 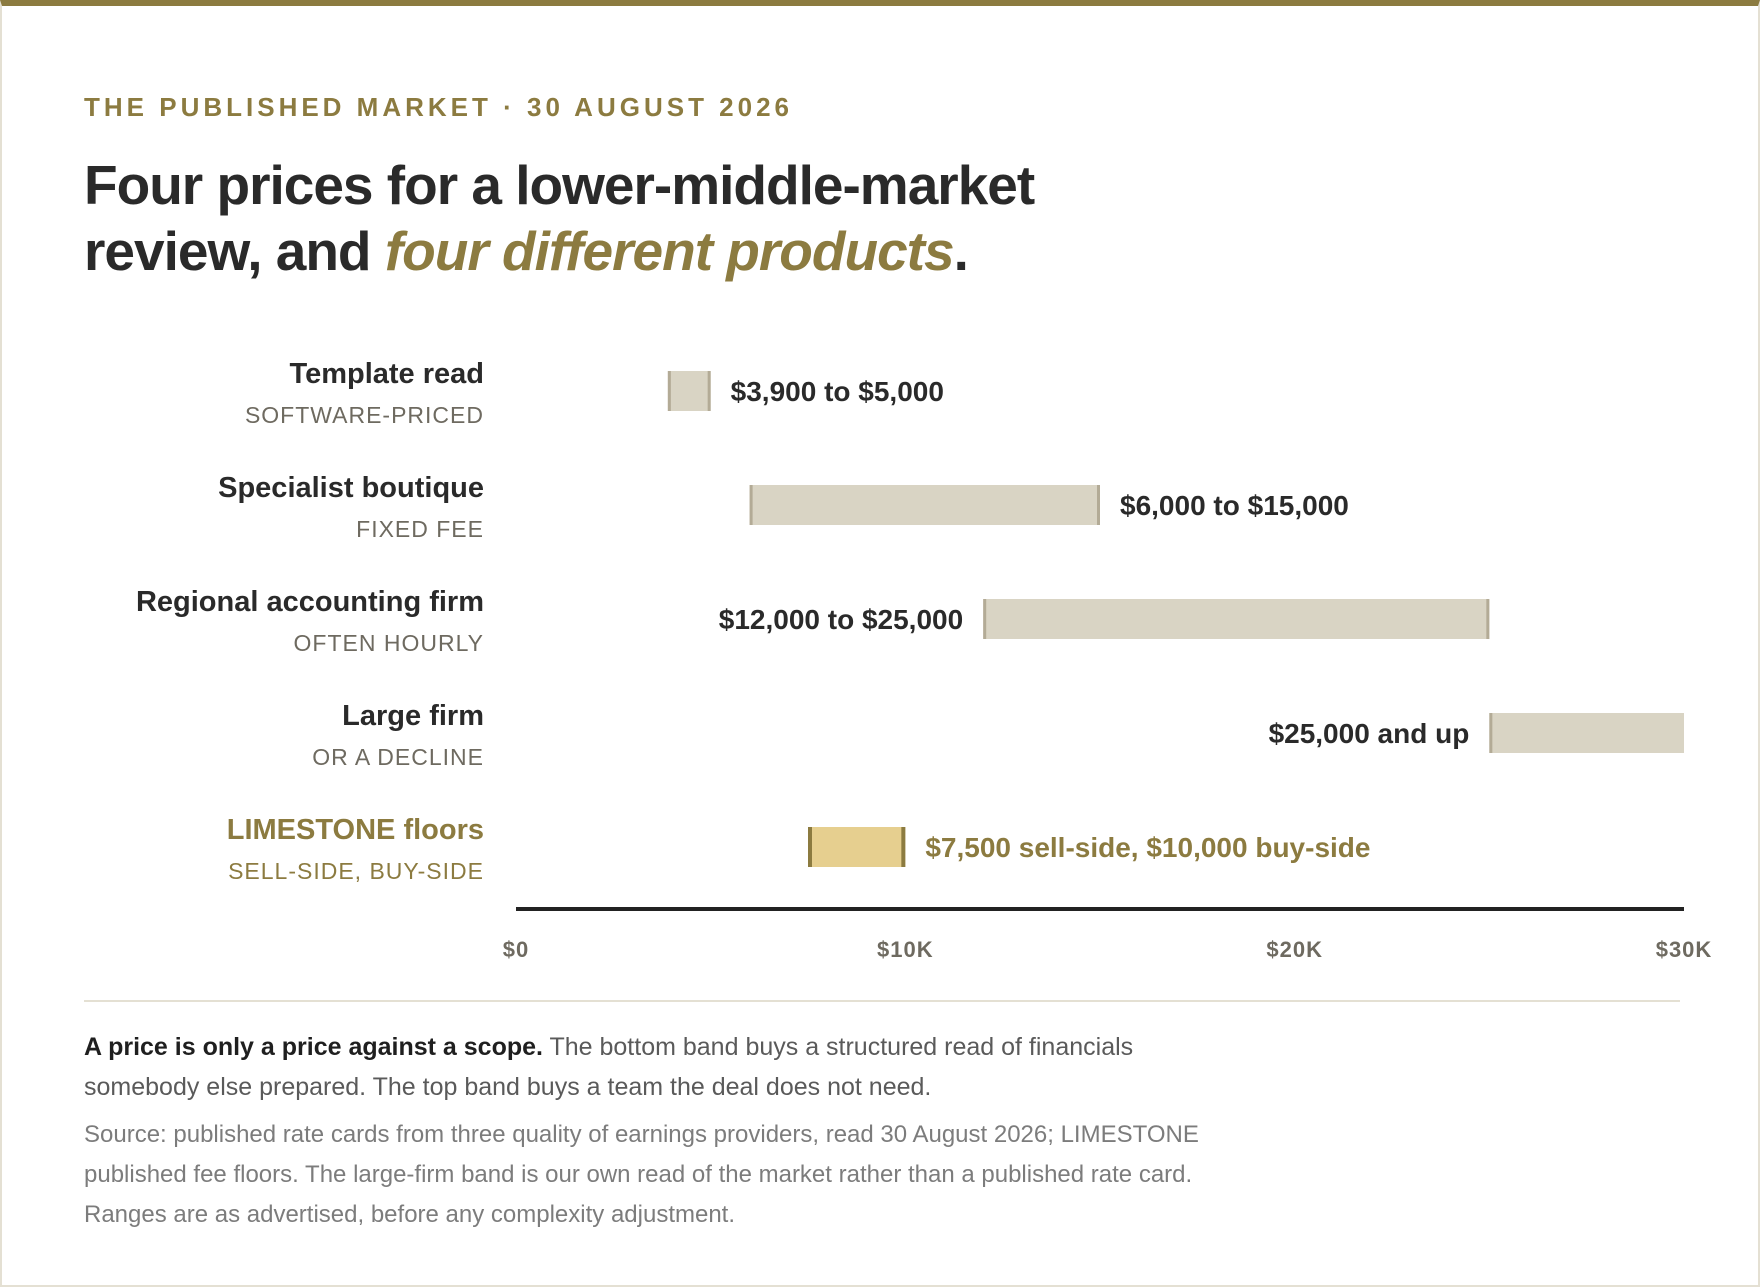 What do you see at coordinates (709, 391) in the screenshot?
I see `range-bar-high-edge-template-read` at bounding box center [709, 391].